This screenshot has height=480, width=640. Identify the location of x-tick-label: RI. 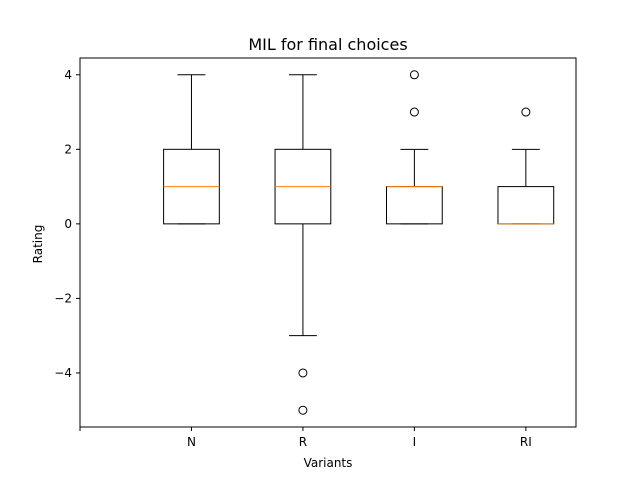
(526, 442).